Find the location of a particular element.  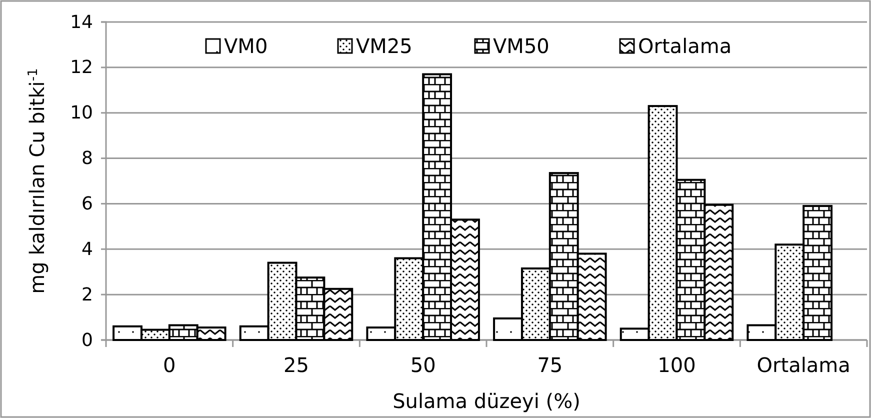

y-tick-label: 4 is located at coordinates (87, 249).